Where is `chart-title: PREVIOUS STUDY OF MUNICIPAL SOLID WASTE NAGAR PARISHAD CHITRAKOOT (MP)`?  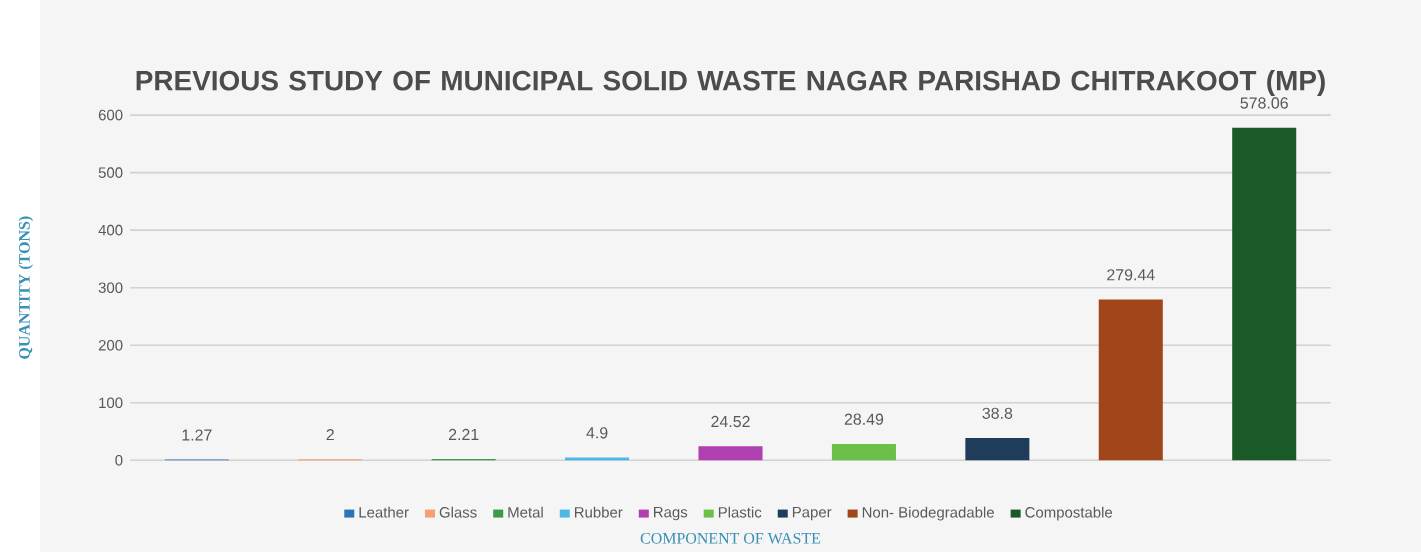
chart-title: PREVIOUS STUDY OF MUNICIPAL SOLID WASTE NAGAR PARISHAD CHITRAKOOT (MP) is located at coordinates (730, 82).